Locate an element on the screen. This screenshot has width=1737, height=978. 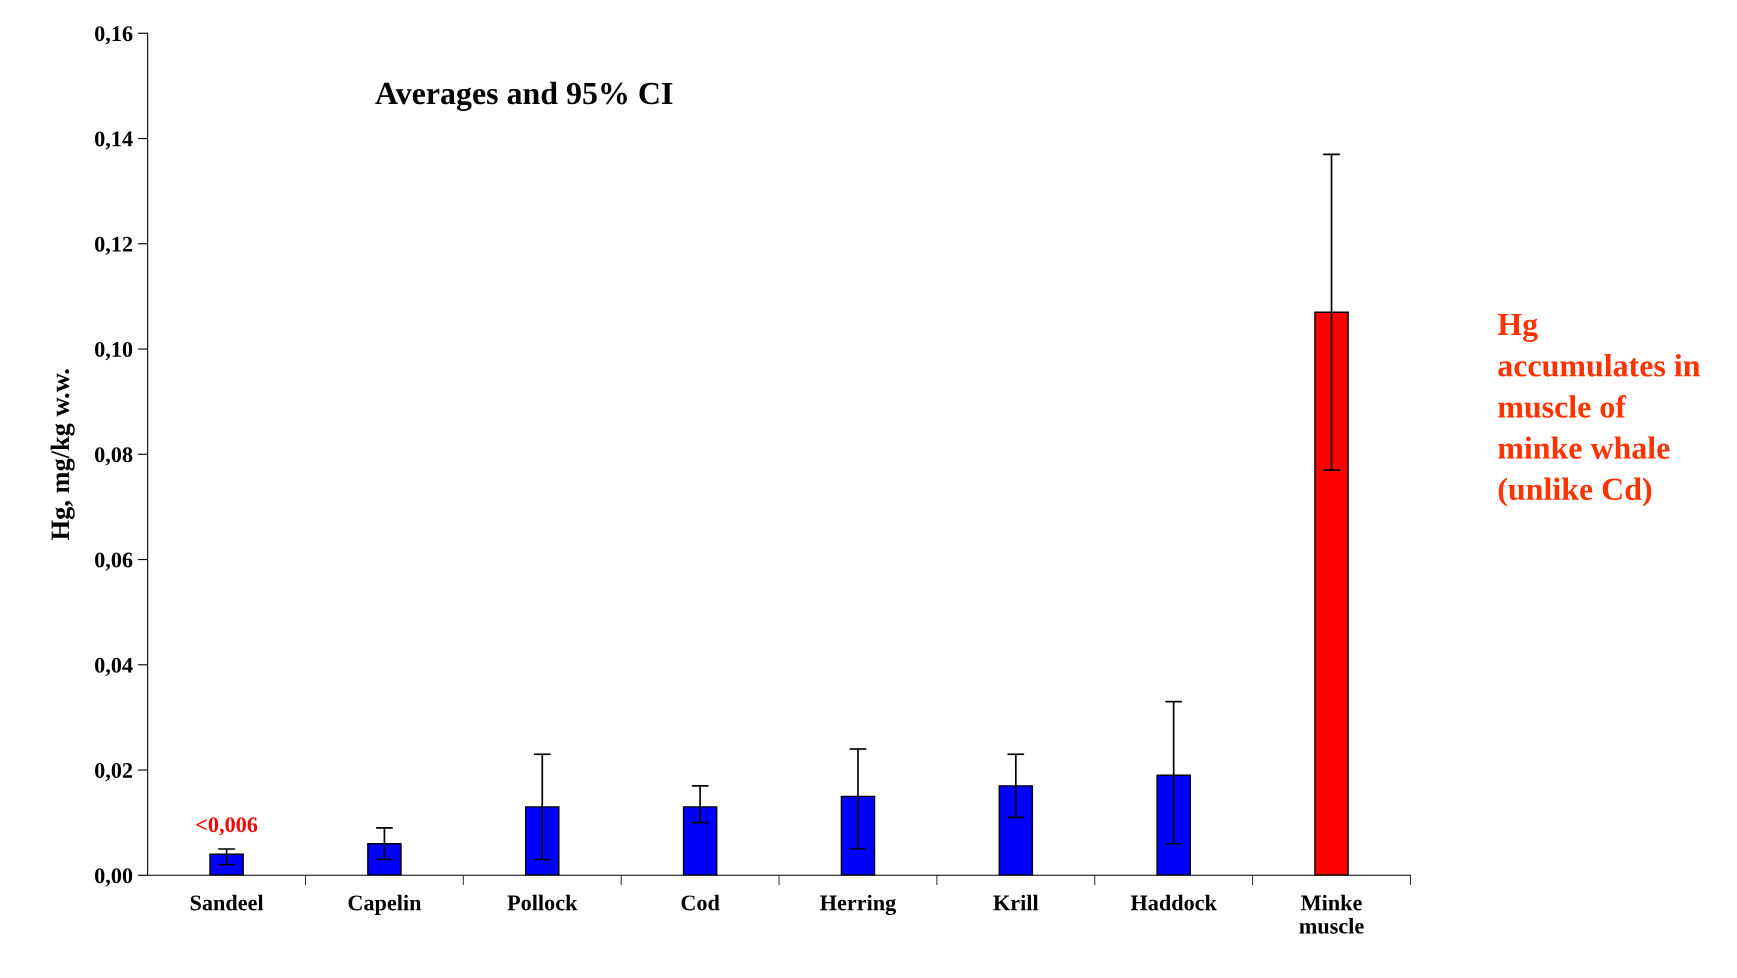
y-tick-label: 0,12 is located at coordinates (114, 245).